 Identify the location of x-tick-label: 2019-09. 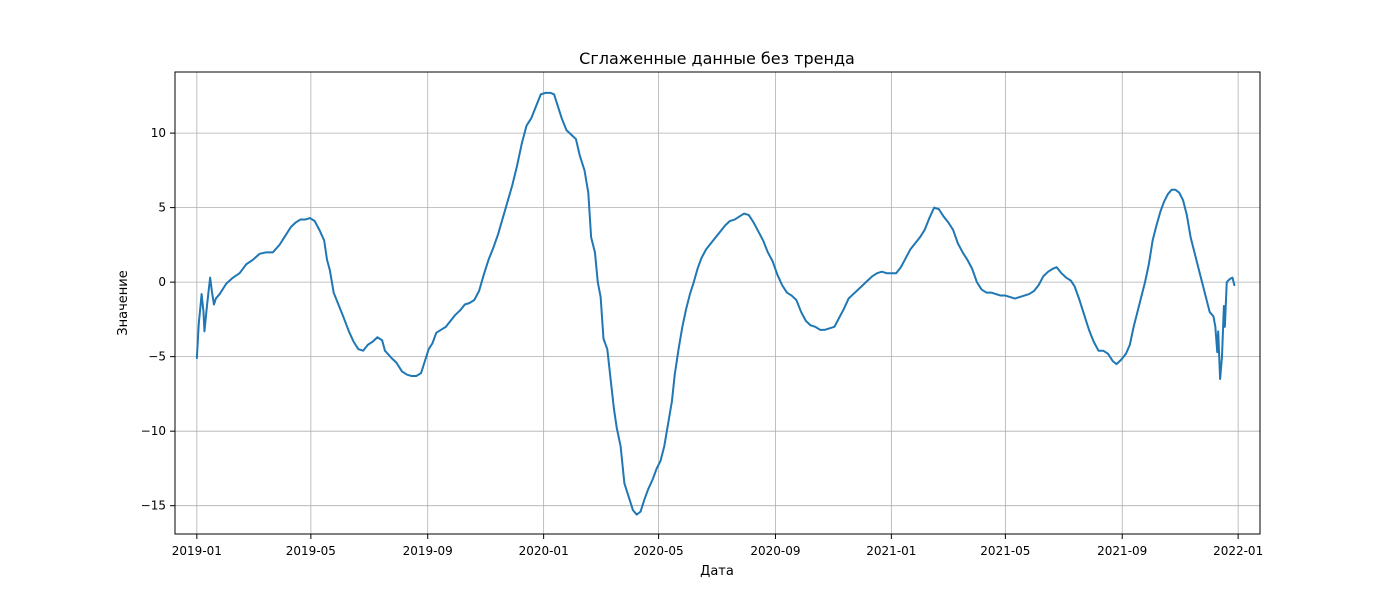
(428, 551).